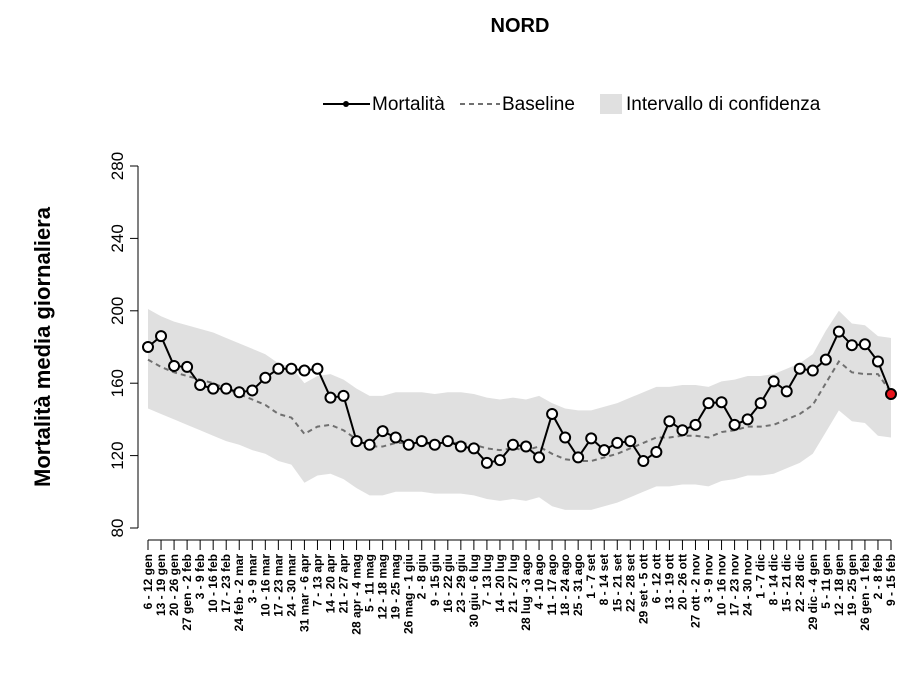 The height and width of the screenshot is (700, 901). Describe the element at coordinates (643, 589) in the screenshot. I see `x-tick-label: 29 set - 5 ott` at that location.